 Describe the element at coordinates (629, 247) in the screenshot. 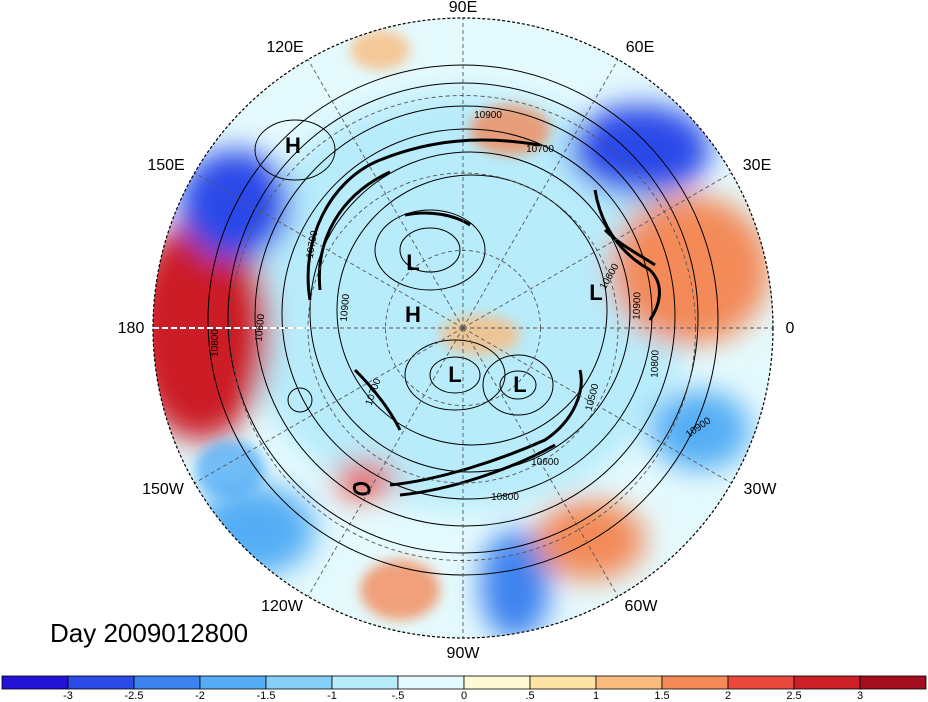

I see `jet-europe-inner` at that location.